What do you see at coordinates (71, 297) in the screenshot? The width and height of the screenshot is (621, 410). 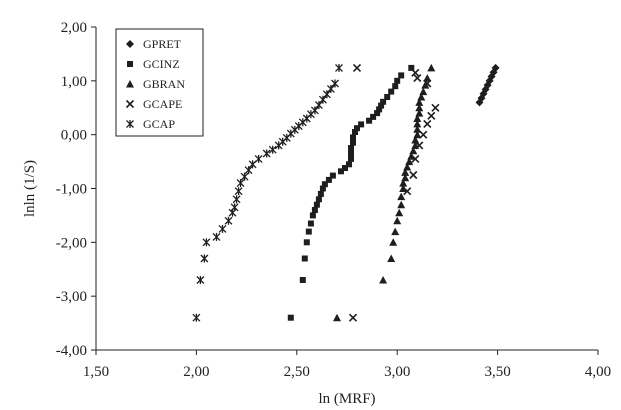 I see `y-tick-label: -3,00` at bounding box center [71, 297].